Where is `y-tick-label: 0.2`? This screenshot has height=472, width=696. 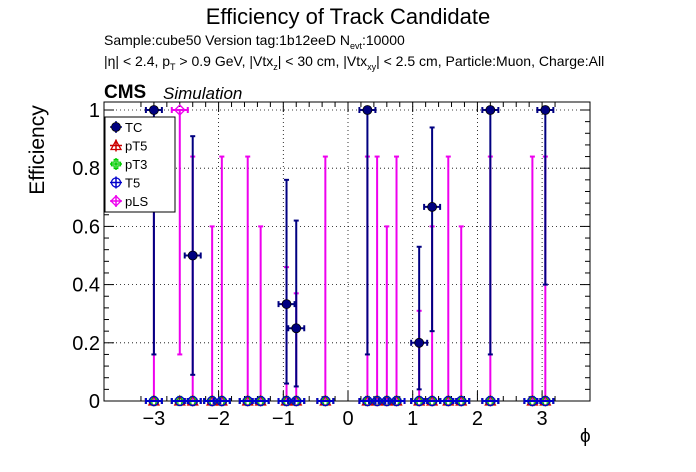
y-tick-label: 0.2 is located at coordinates (86, 344).